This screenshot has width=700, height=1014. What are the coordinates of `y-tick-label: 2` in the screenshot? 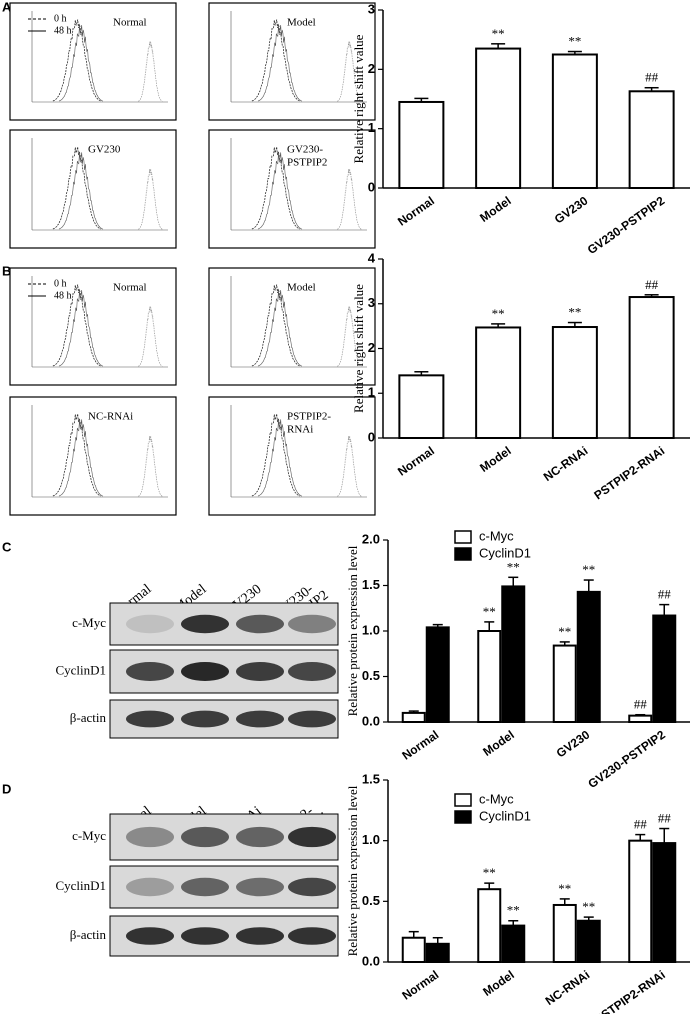 It's located at (371, 68).